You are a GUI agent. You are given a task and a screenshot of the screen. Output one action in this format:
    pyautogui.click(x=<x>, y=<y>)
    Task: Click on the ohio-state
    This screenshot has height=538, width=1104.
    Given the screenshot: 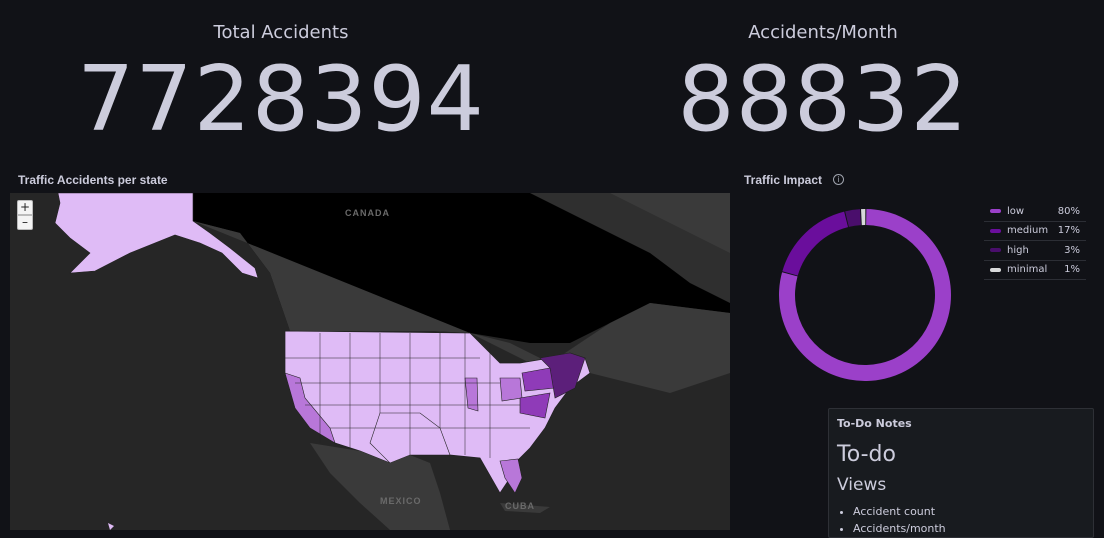 What is the action you would take?
    pyautogui.click(x=511, y=389)
    